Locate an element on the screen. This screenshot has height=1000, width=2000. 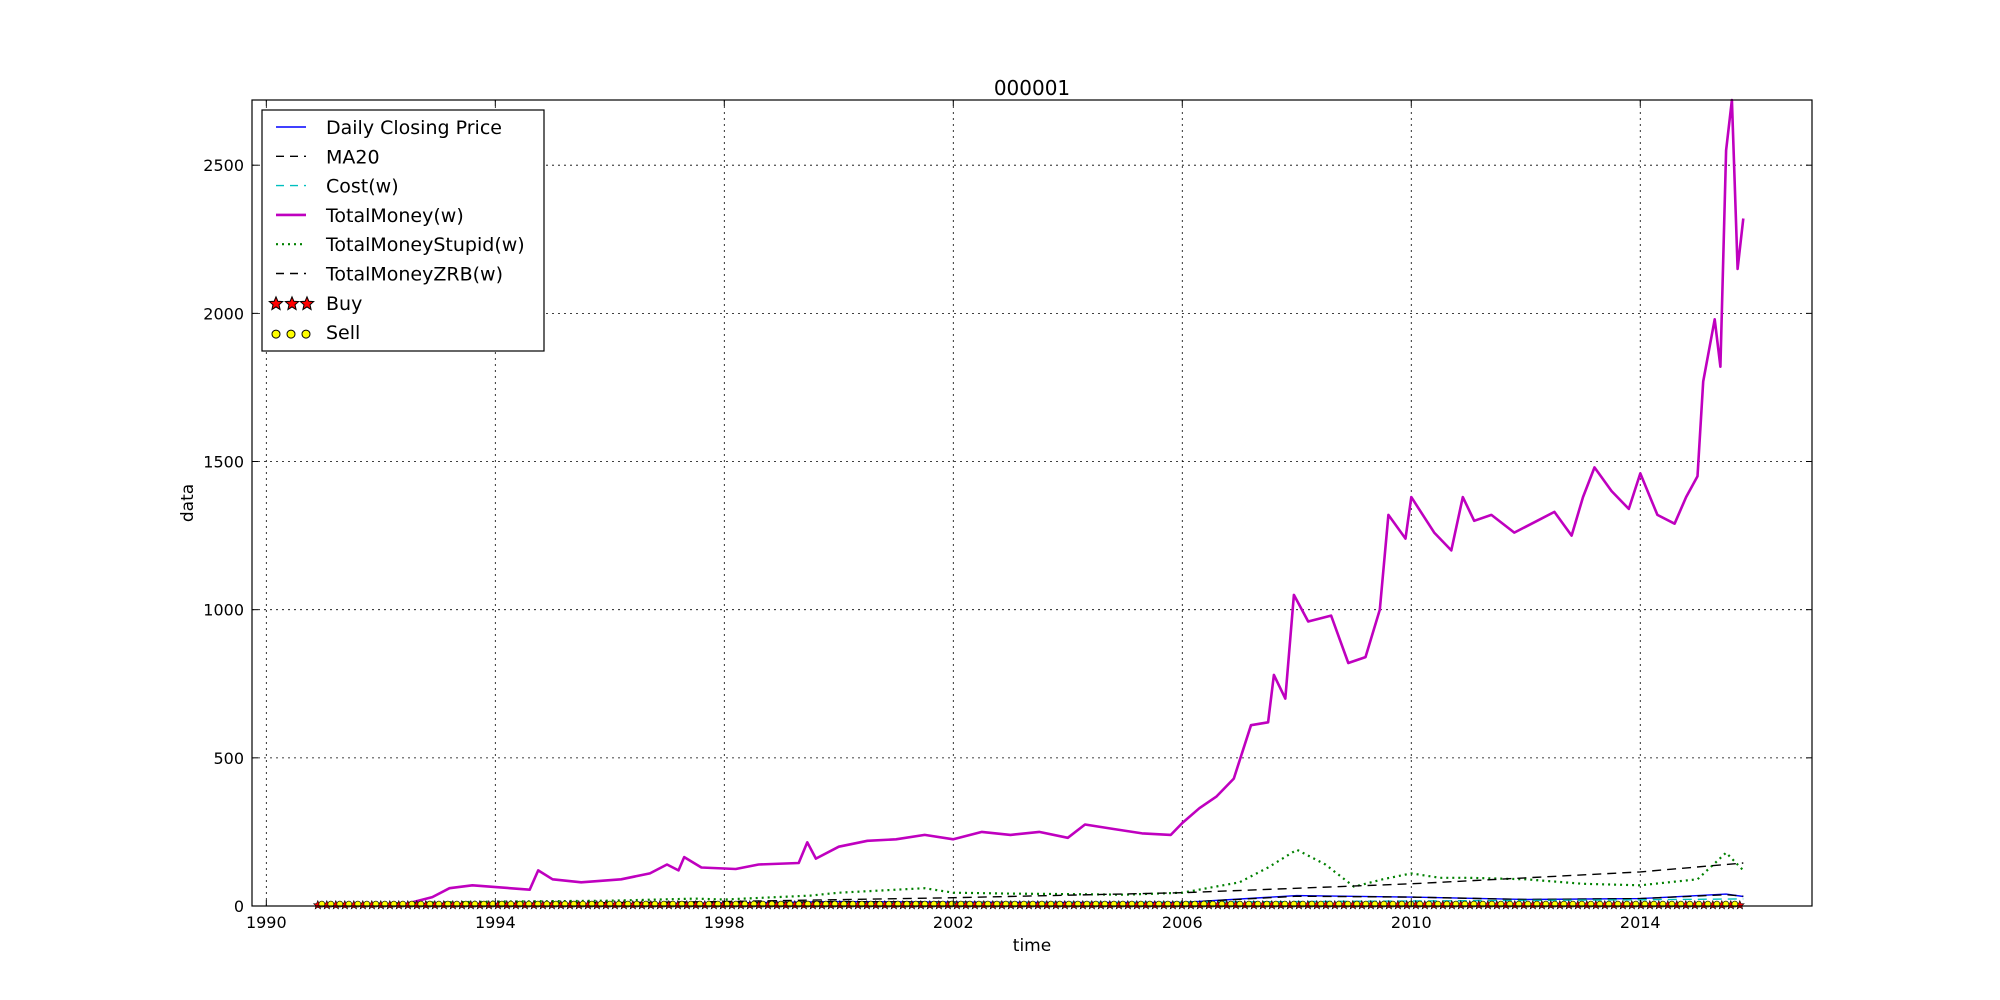
legend-label: Buy is located at coordinates (344, 304).